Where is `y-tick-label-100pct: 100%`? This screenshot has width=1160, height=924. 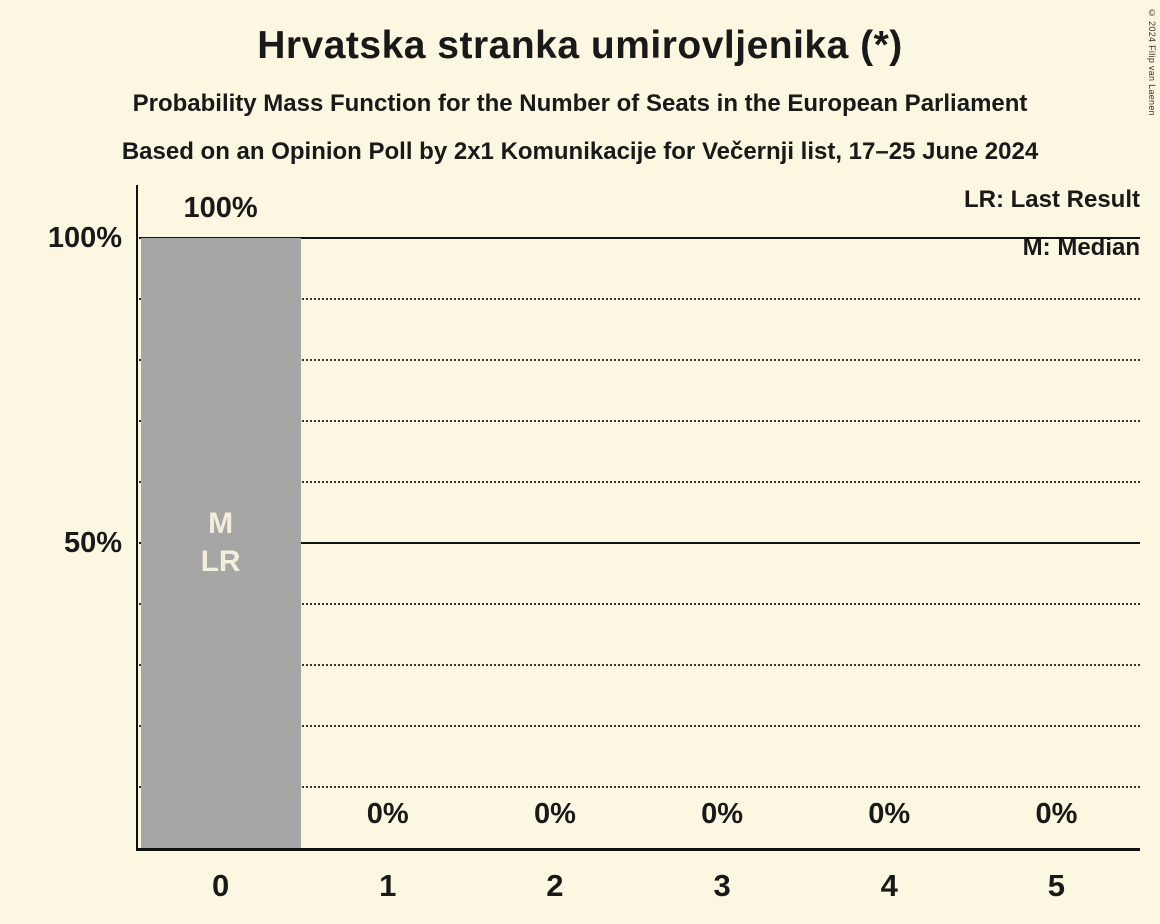
y-tick-label-100pct: 100% is located at coordinates (84, 238).